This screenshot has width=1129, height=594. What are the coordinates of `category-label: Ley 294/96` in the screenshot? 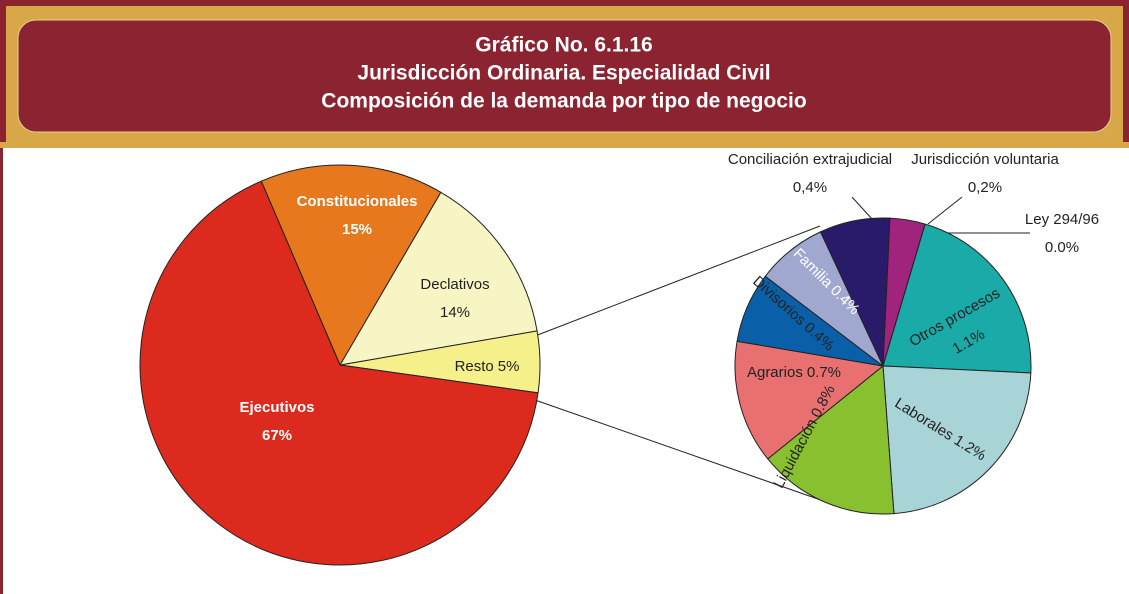 It's located at (1062, 219).